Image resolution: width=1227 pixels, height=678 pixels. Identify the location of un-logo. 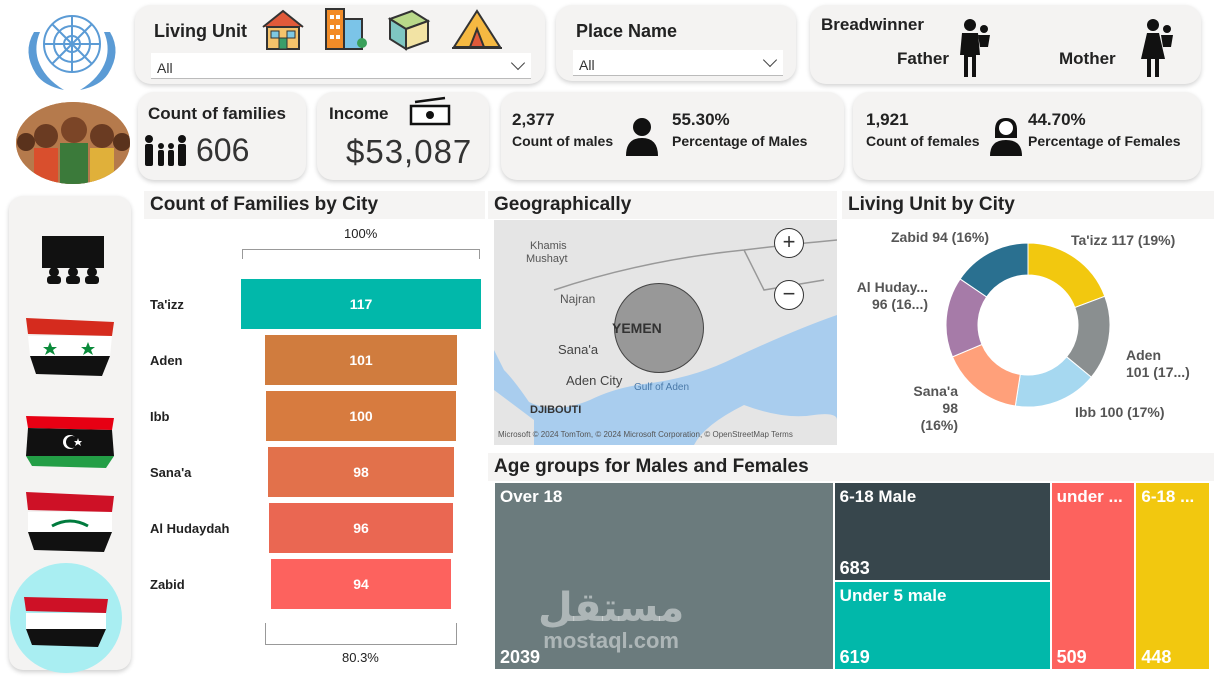
(72, 48).